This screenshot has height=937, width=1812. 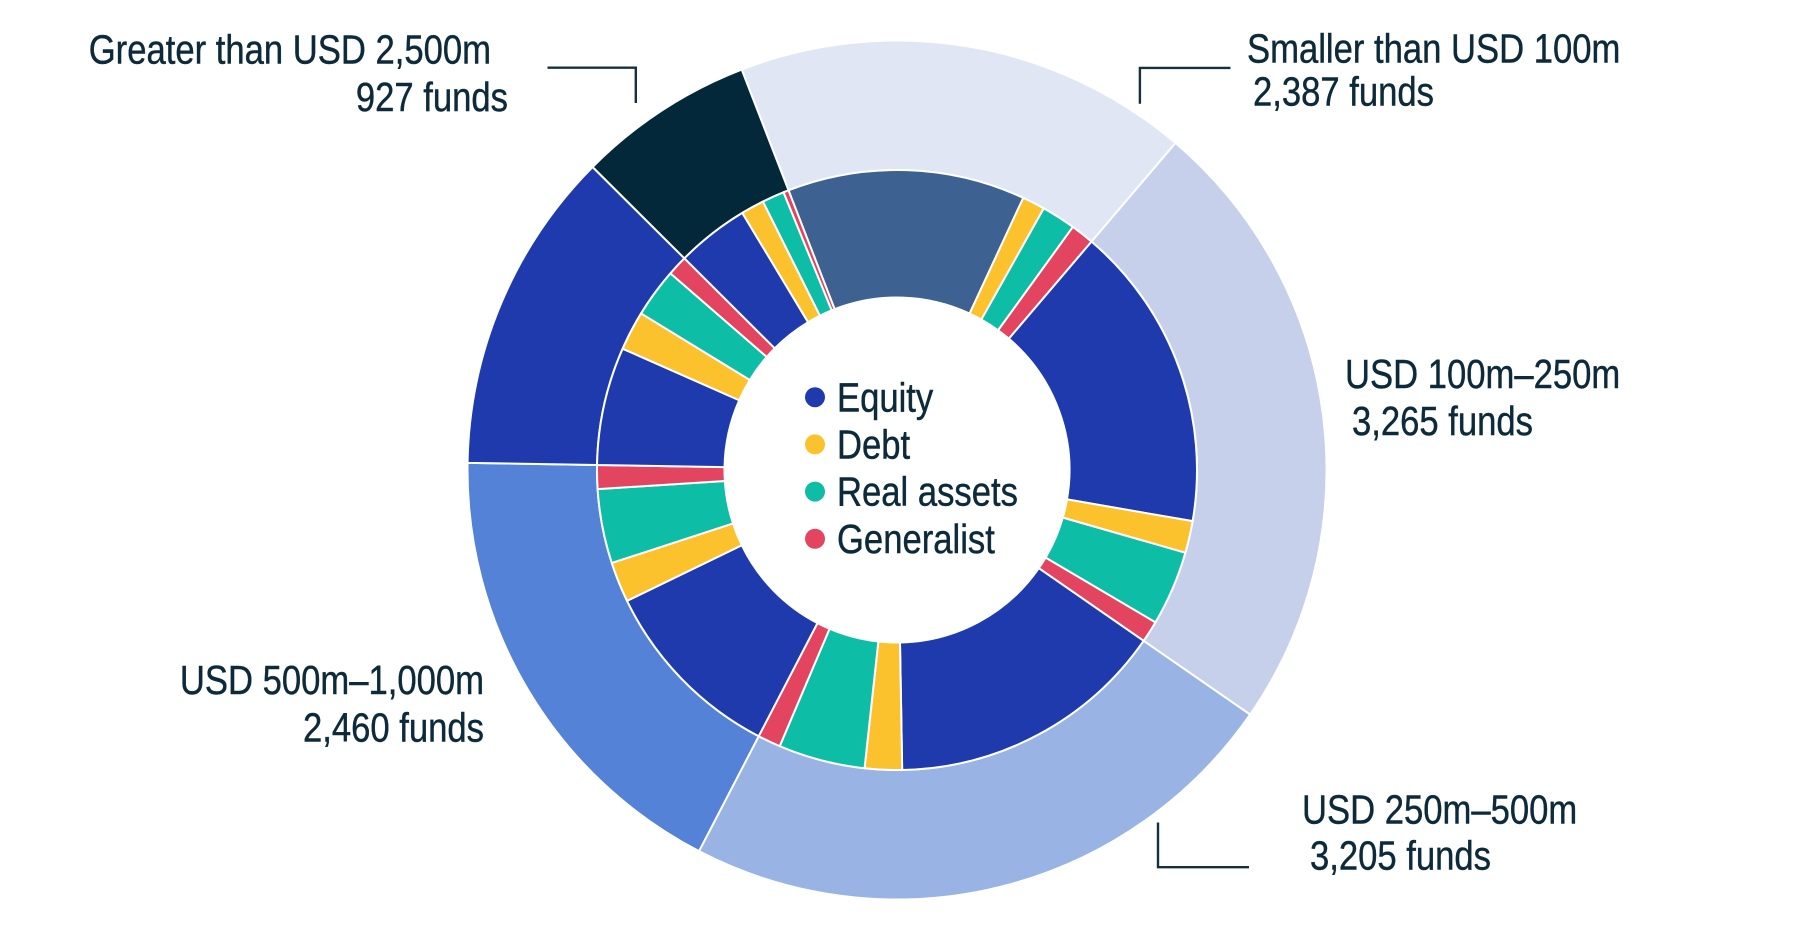 I want to click on svg-text: Real assets, so click(x=927, y=492).